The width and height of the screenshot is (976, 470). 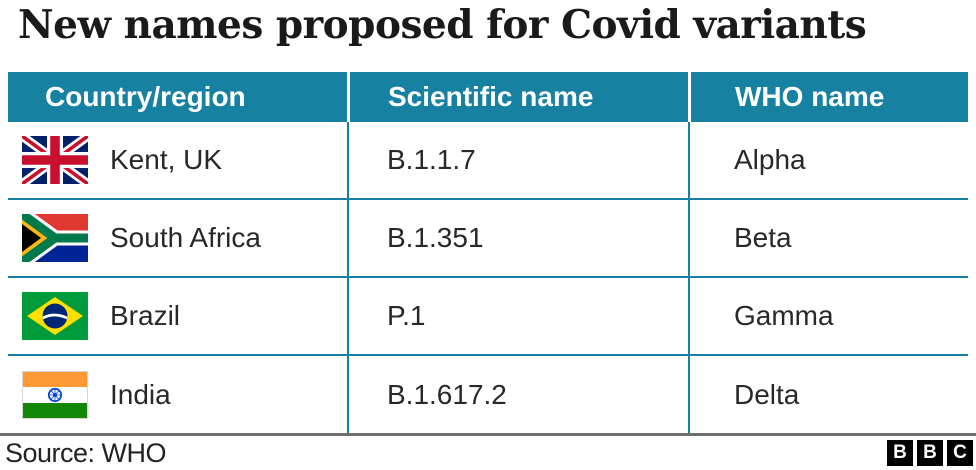 What do you see at coordinates (55, 160) in the screenshot?
I see `uk-flag-icon` at bounding box center [55, 160].